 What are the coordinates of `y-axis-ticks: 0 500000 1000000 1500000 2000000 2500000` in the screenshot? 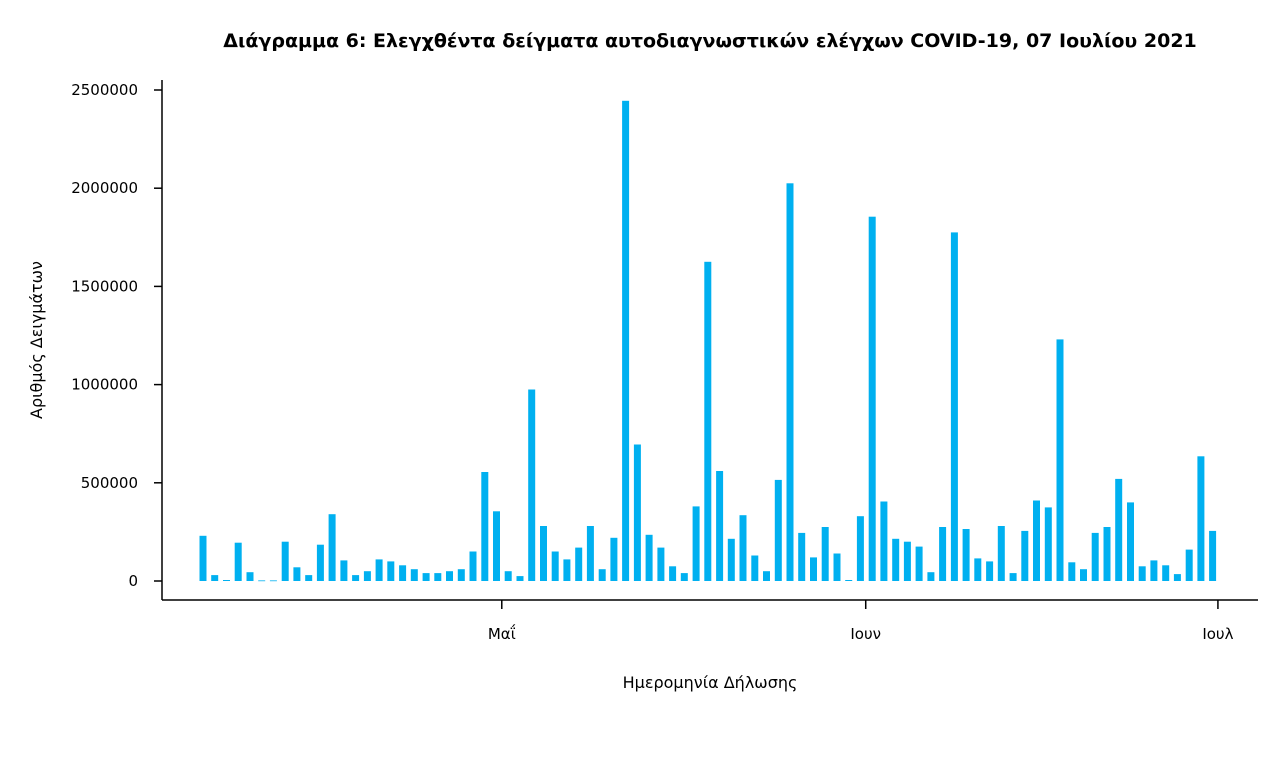 It's located at (116, 335).